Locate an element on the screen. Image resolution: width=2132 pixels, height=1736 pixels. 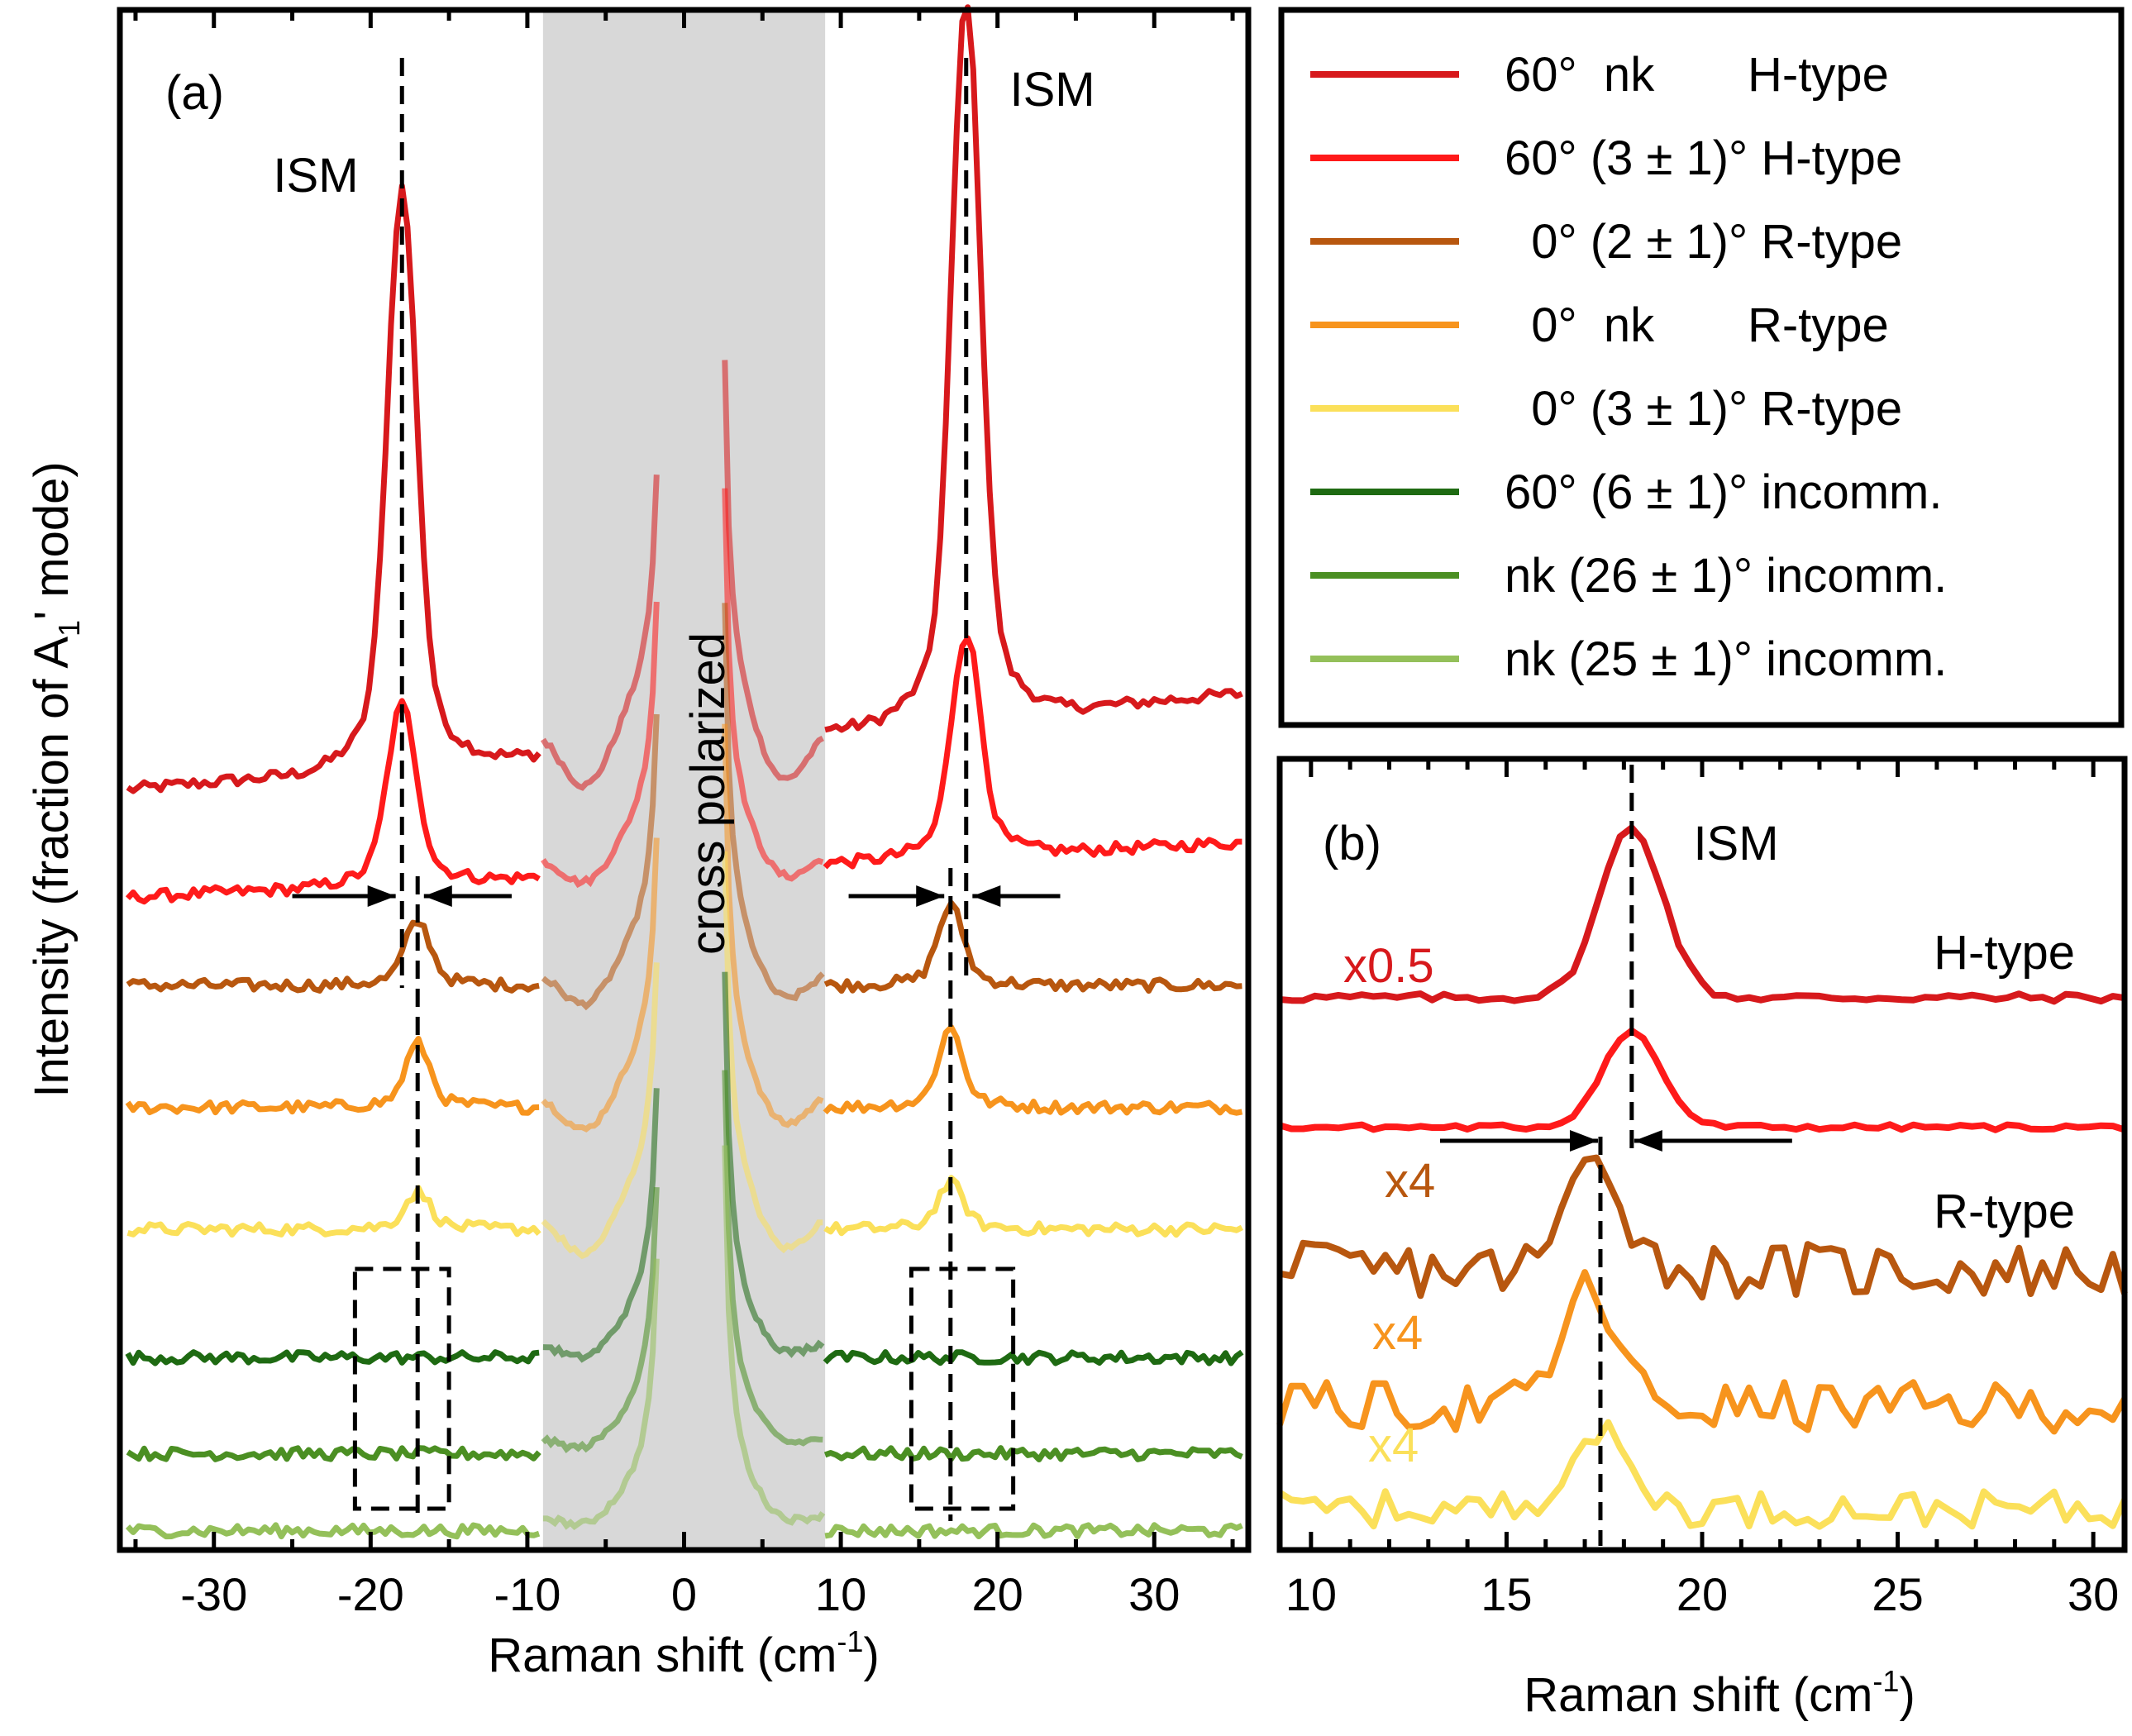
r-type-label: R-type is located at coordinates (2004, 1211).